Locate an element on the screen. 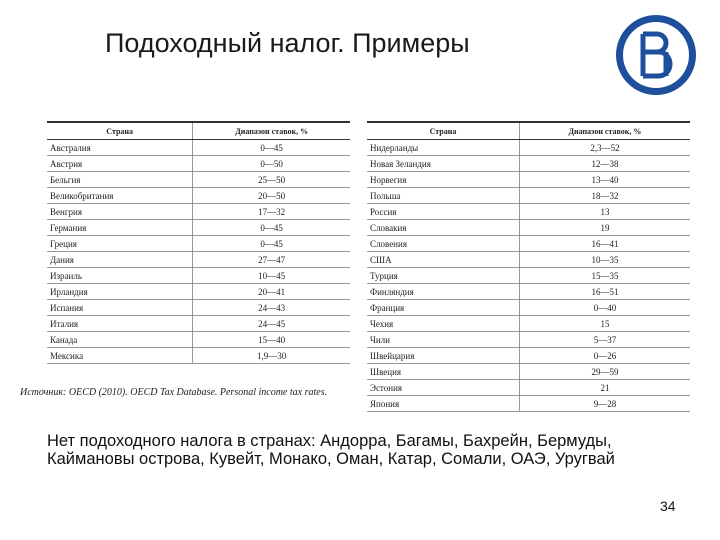 The image size is (720, 540). rate-cell: 27—47 is located at coordinates (271, 259).